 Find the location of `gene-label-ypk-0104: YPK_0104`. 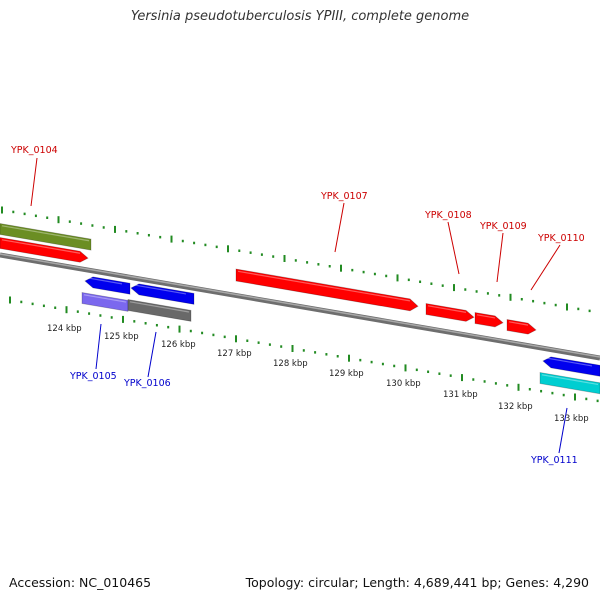

gene-label-ypk-0104: YPK_0104 is located at coordinates (34, 150).